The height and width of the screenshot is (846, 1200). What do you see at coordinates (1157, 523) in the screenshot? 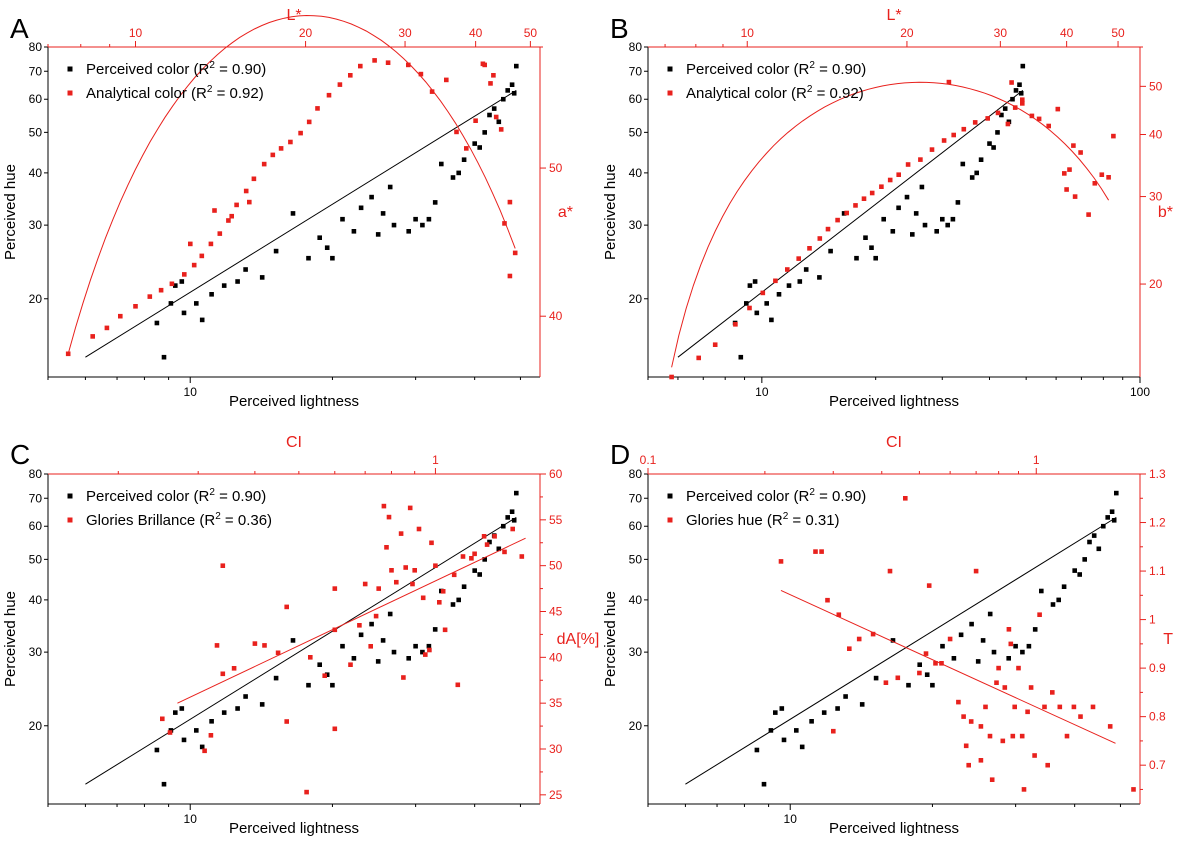
I see `y2-tick-label: 1.2` at bounding box center [1157, 523].